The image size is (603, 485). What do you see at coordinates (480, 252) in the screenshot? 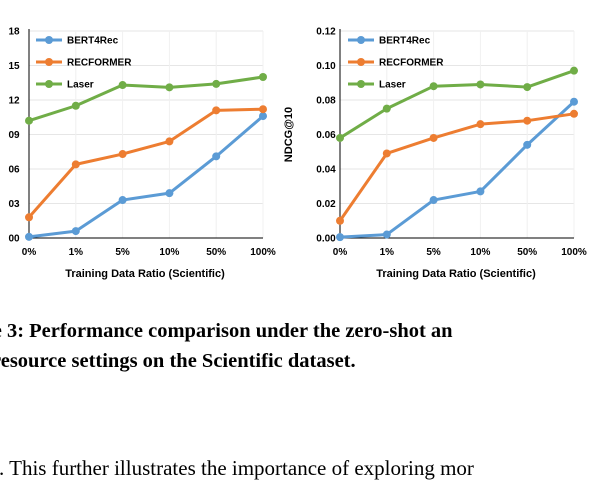
I see `chart2-x-tick-label: 10%` at bounding box center [480, 252].